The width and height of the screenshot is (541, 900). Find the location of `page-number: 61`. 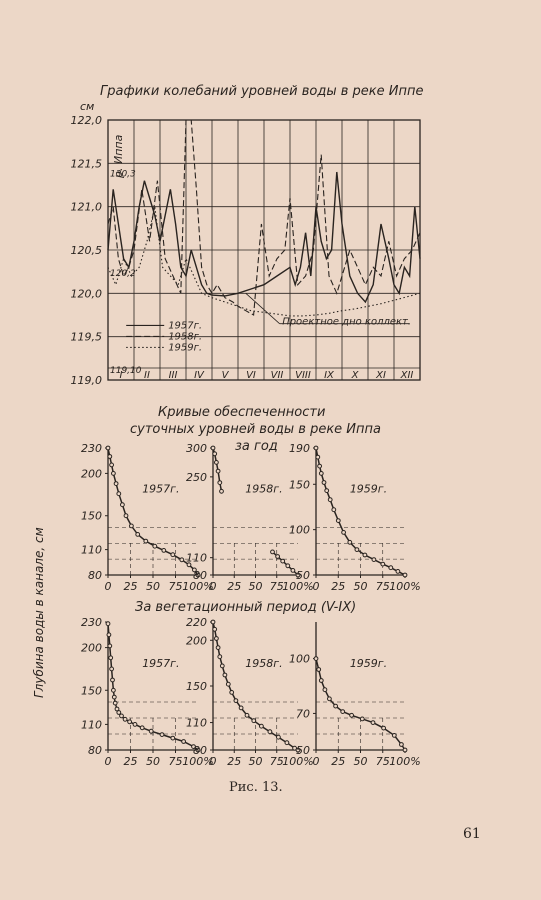

page-number: 61 is located at coordinates (472, 834).